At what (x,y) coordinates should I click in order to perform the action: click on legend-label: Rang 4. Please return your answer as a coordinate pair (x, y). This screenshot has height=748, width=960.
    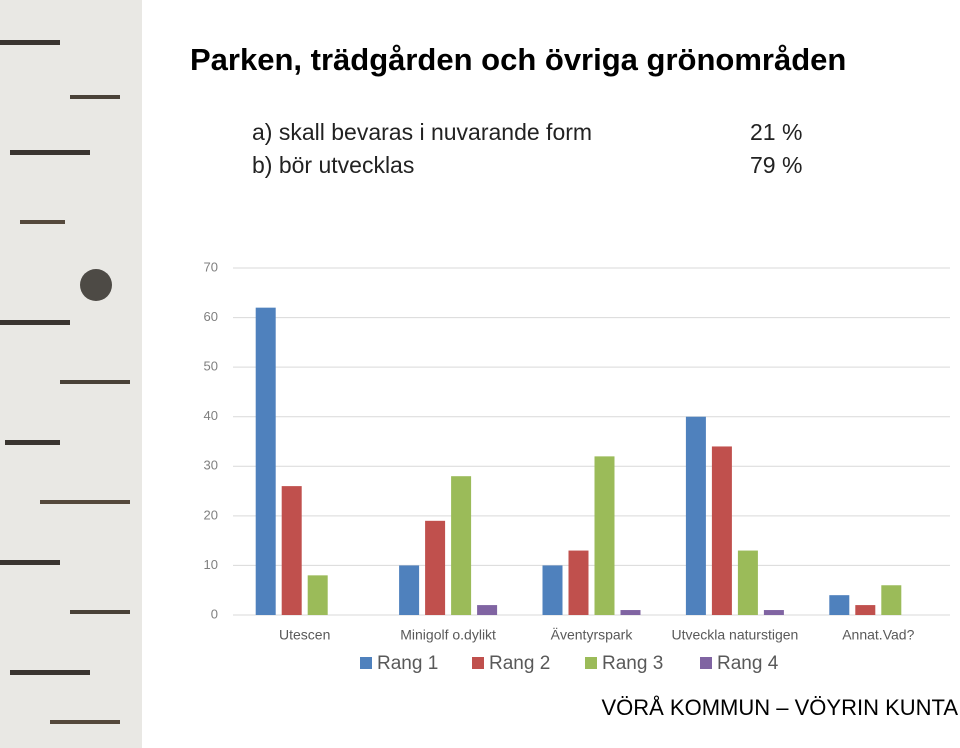
    Looking at the image, I should click on (748, 663).